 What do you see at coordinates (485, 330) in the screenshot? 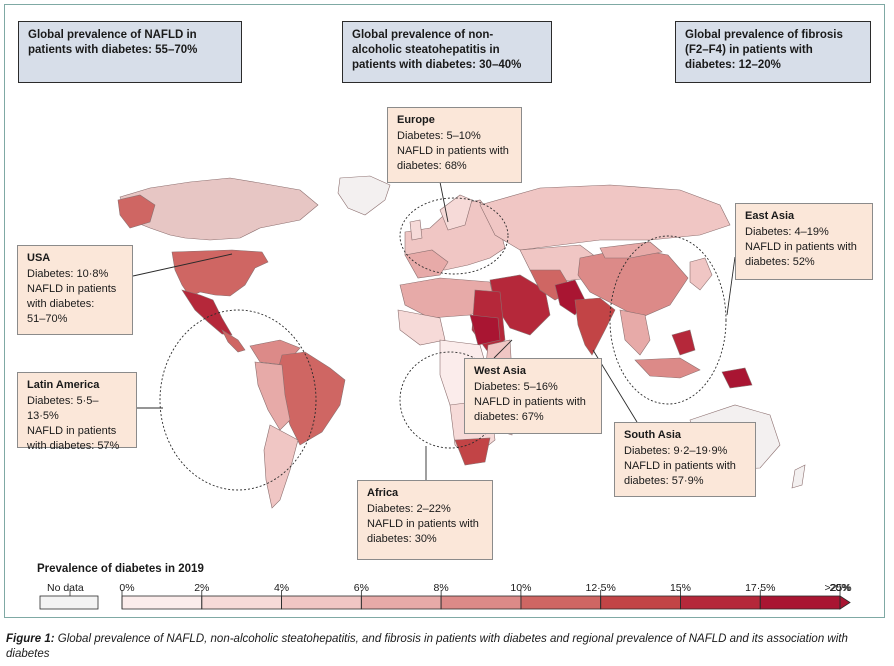
I see `sudan` at bounding box center [485, 330].